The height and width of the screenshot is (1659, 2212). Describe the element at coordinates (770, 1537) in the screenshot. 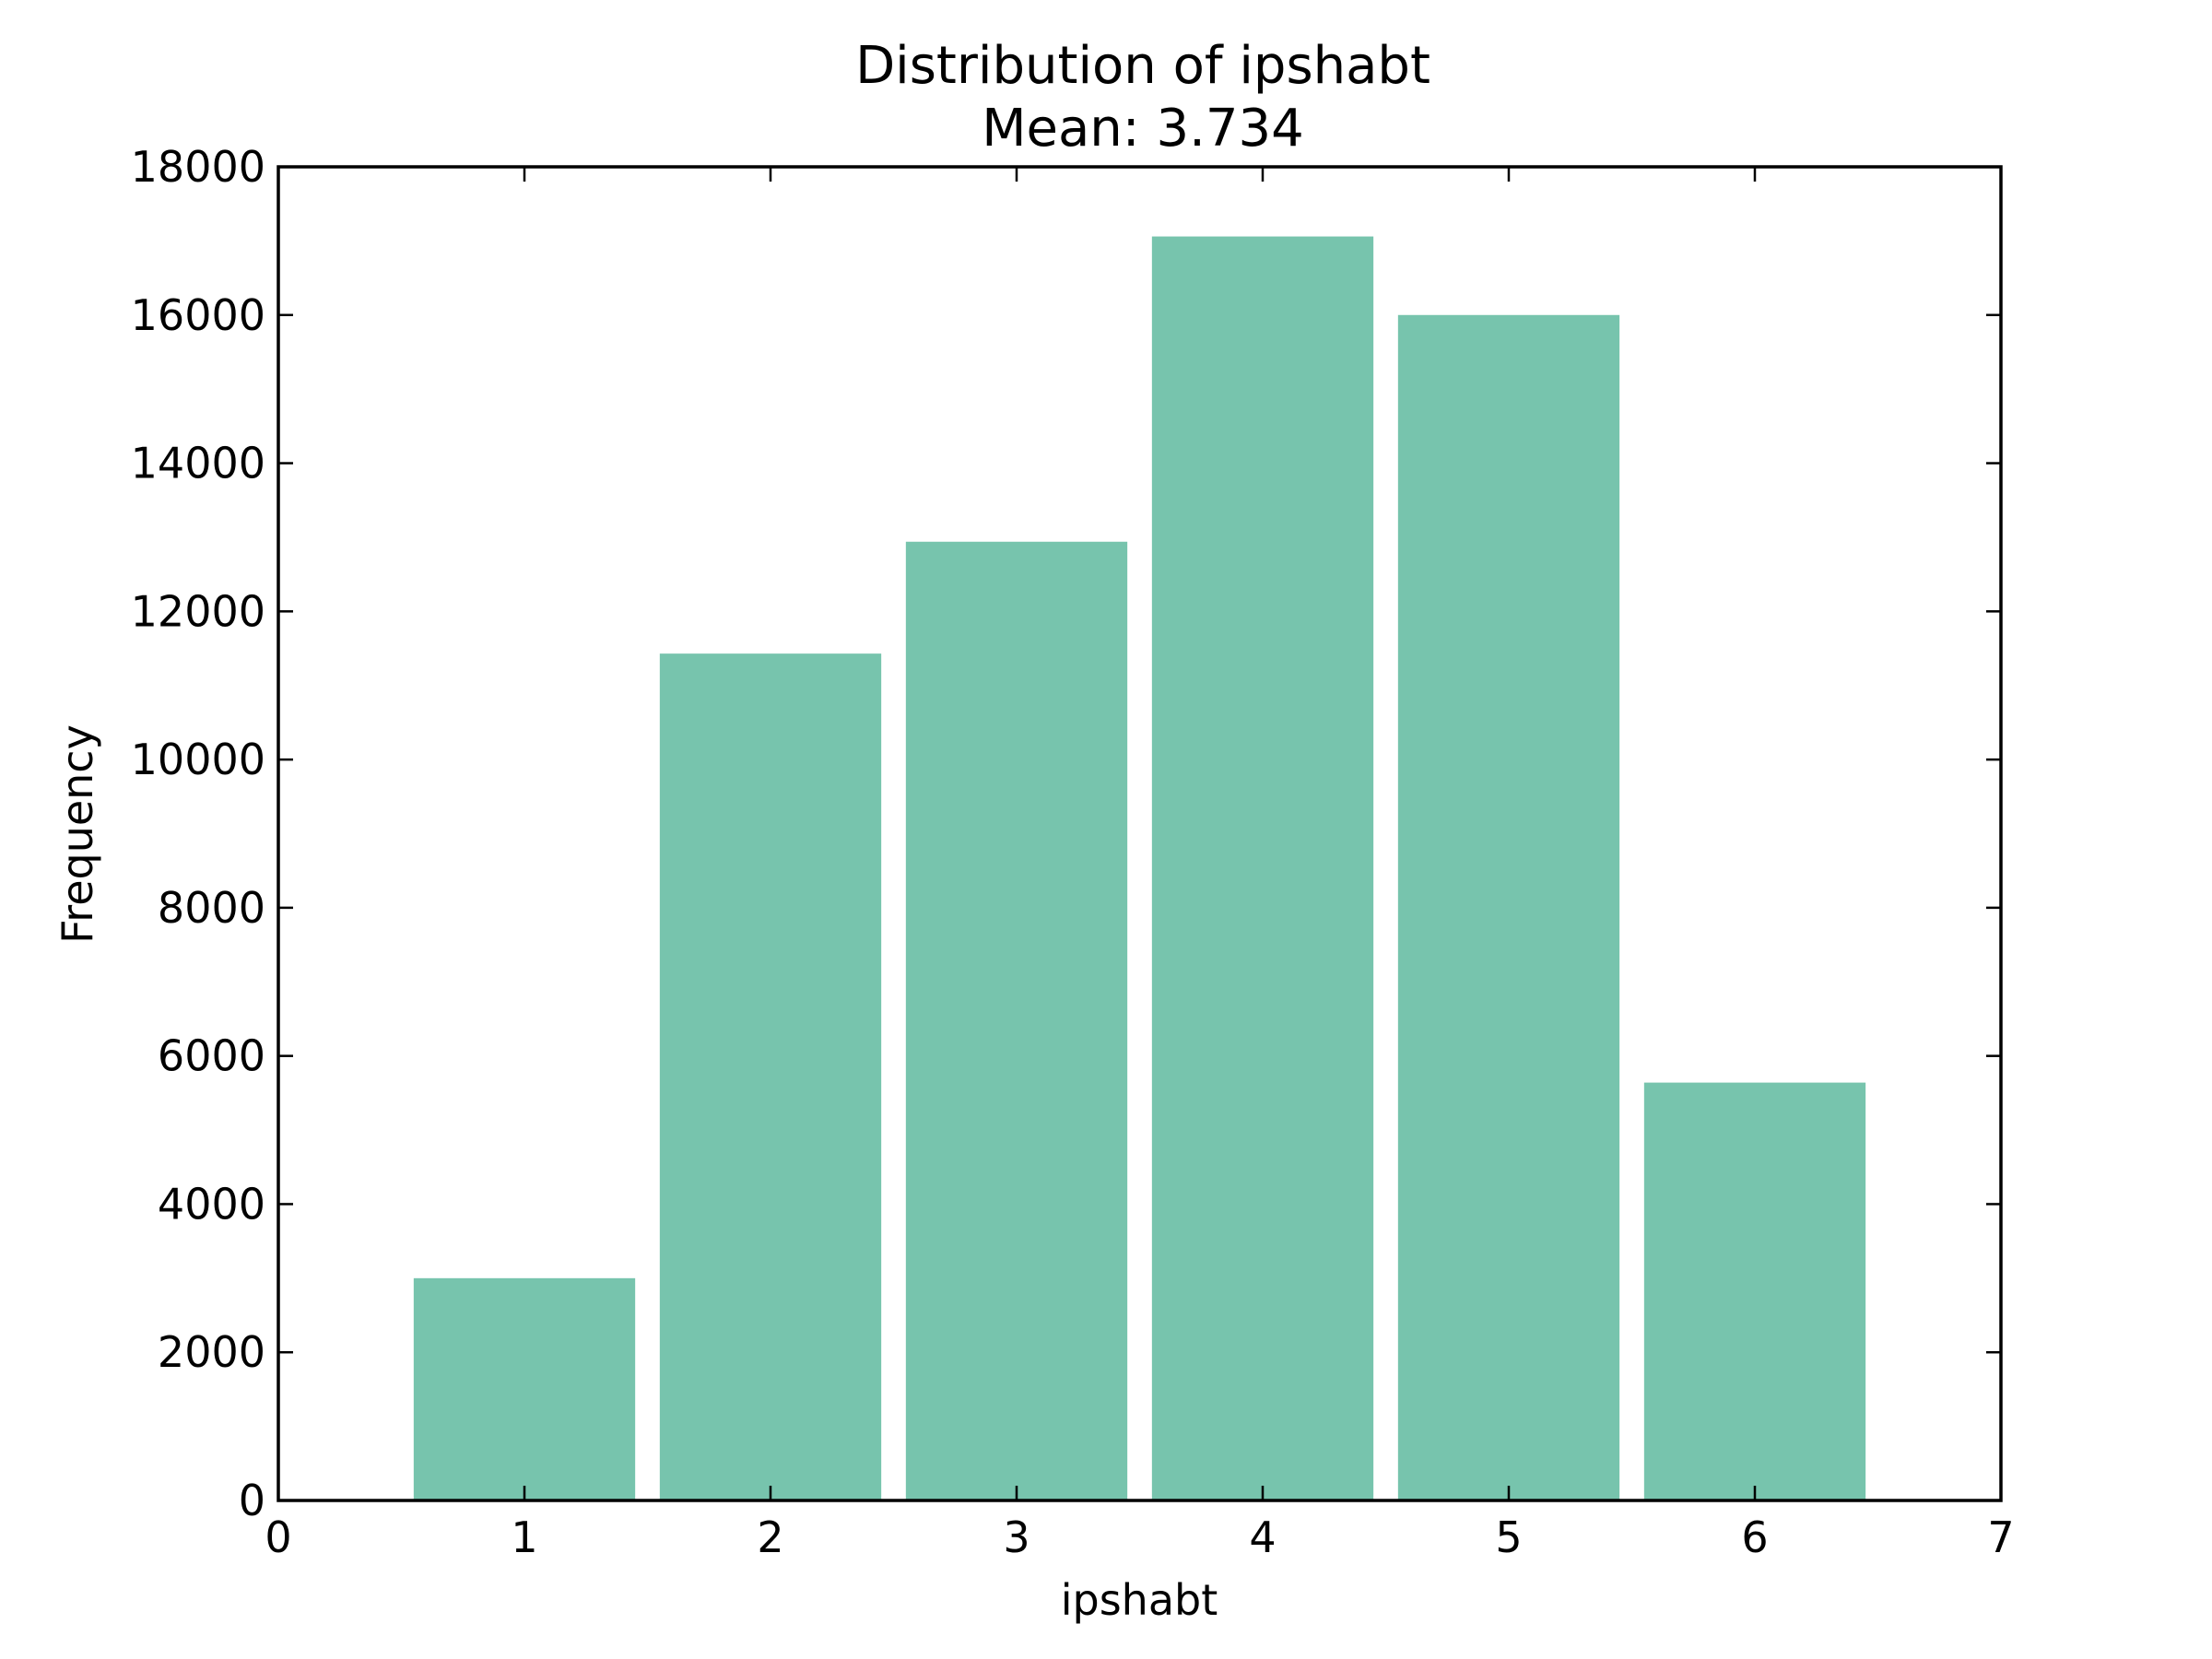

I see `x-tick-label-2: 2` at that location.